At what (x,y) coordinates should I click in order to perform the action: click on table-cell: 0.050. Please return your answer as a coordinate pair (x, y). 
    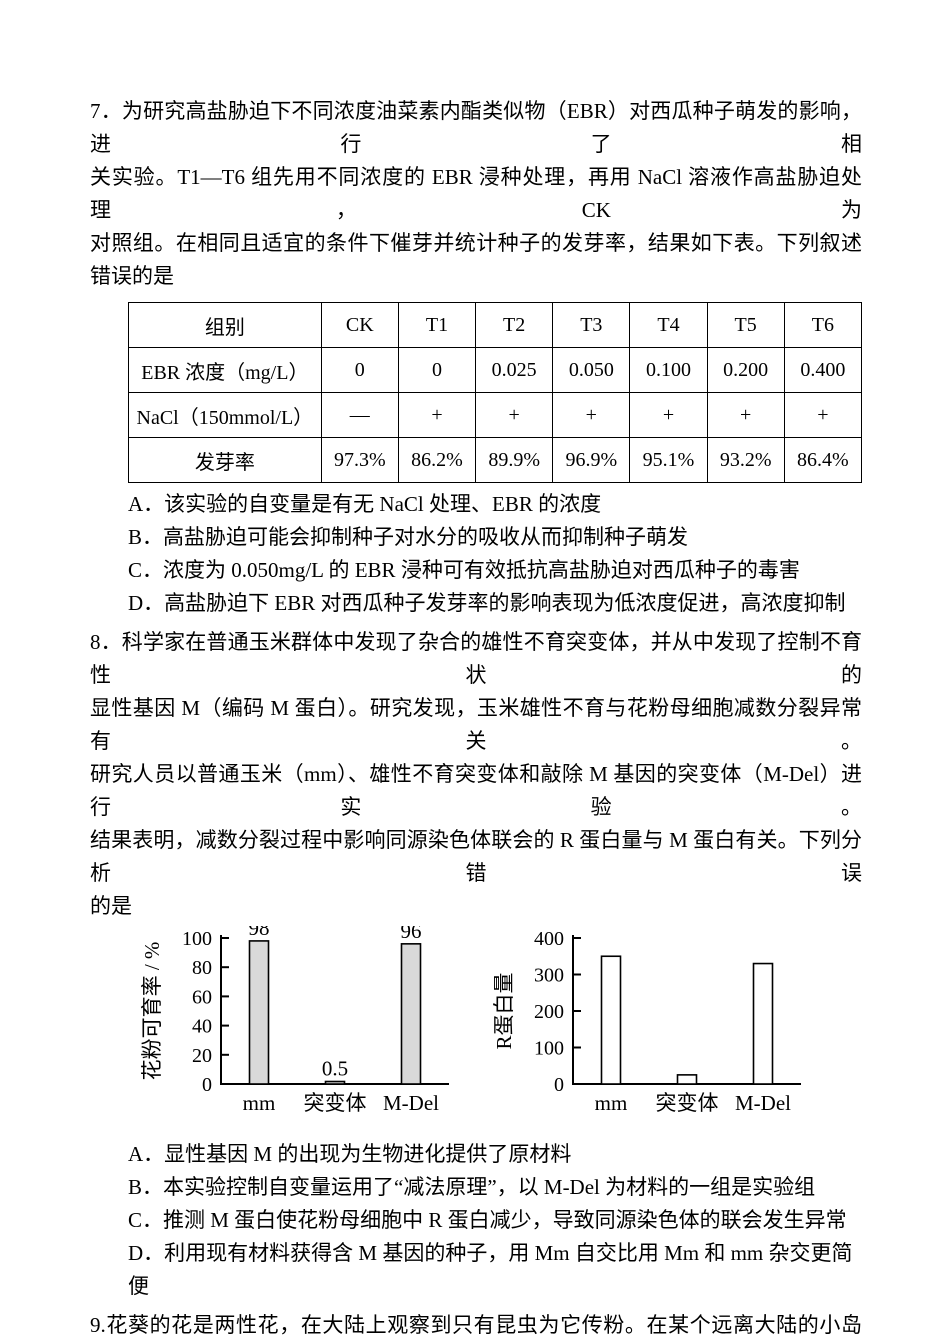
    Looking at the image, I should click on (591, 370).